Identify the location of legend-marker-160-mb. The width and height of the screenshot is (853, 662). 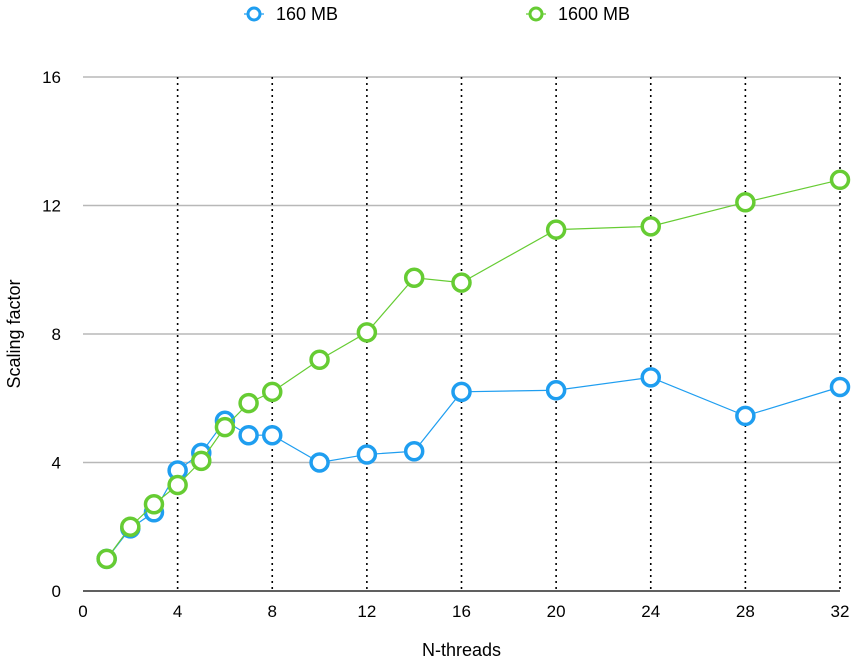
(254, 14).